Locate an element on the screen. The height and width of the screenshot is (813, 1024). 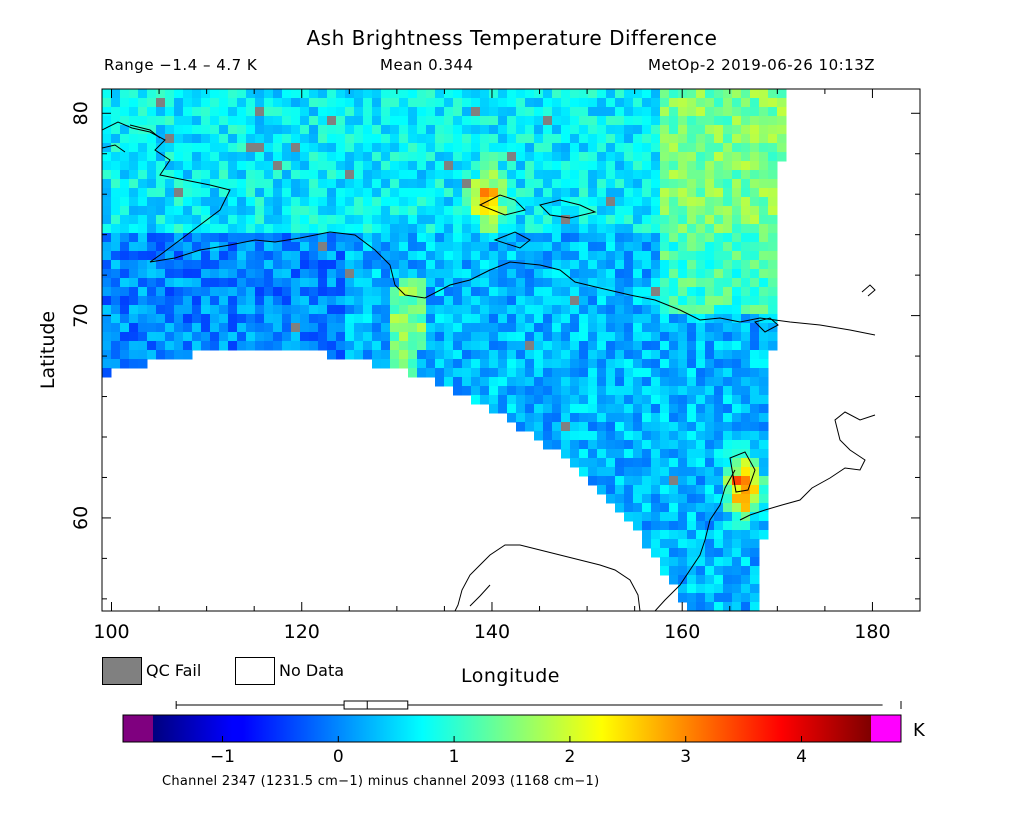
colorbar-tick-label: −1 is located at coordinates (222, 757).